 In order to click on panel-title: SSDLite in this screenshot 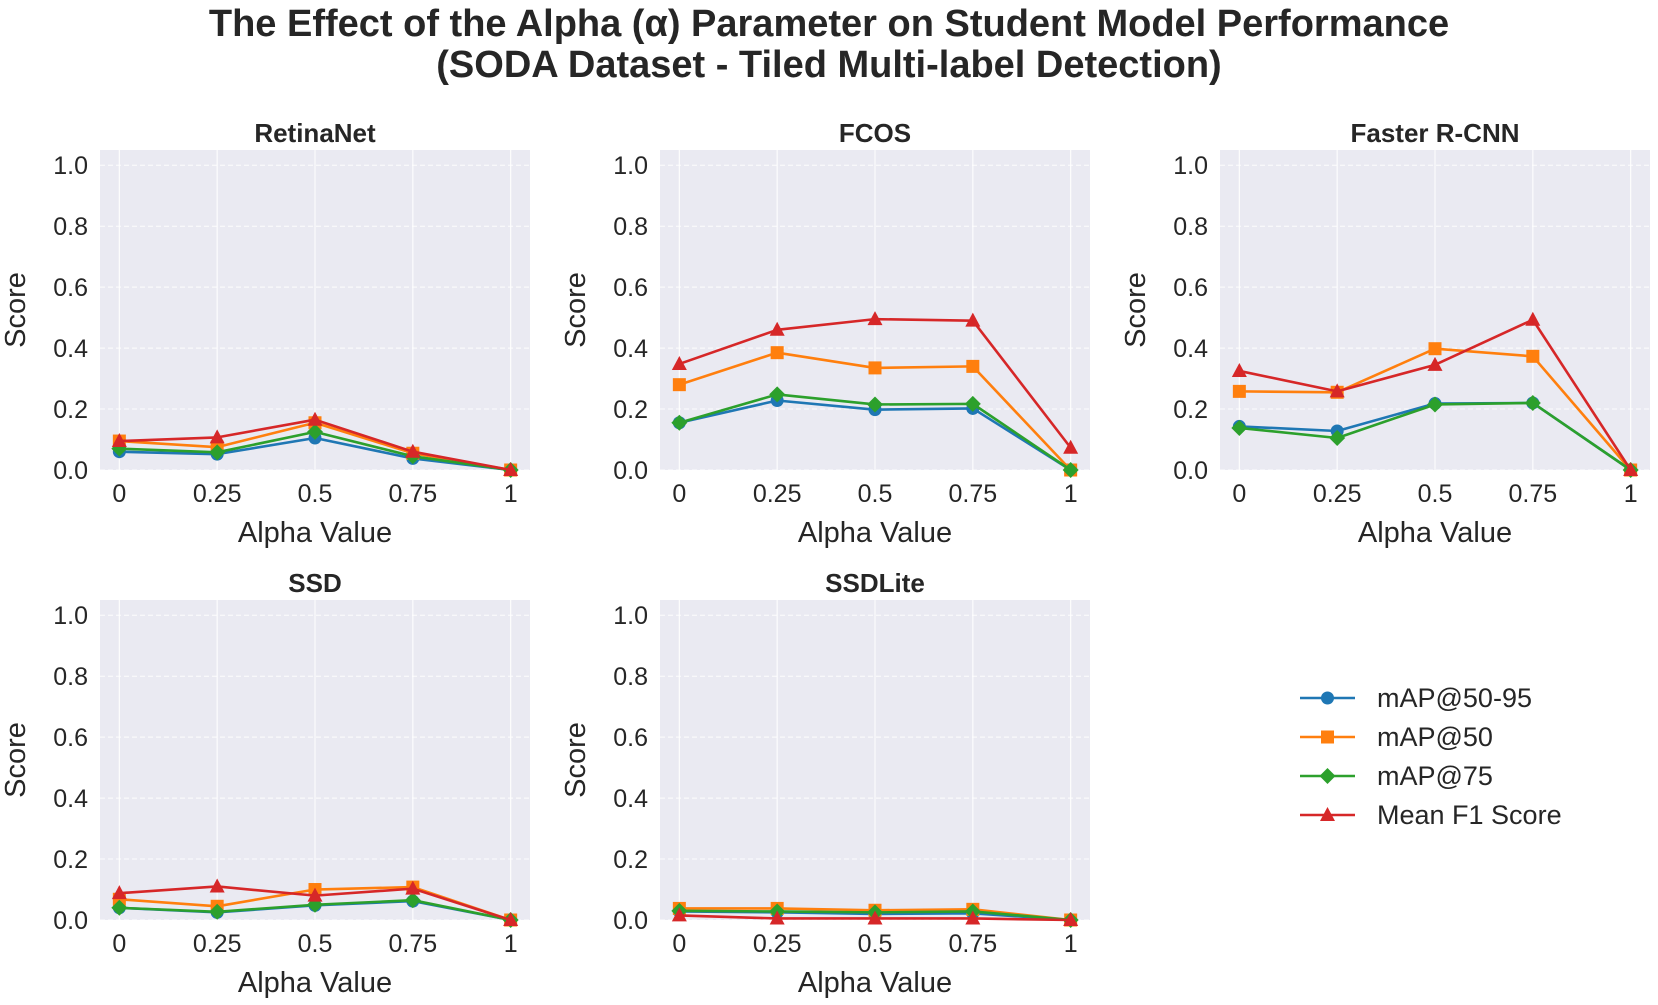, I will do `click(875, 583)`.